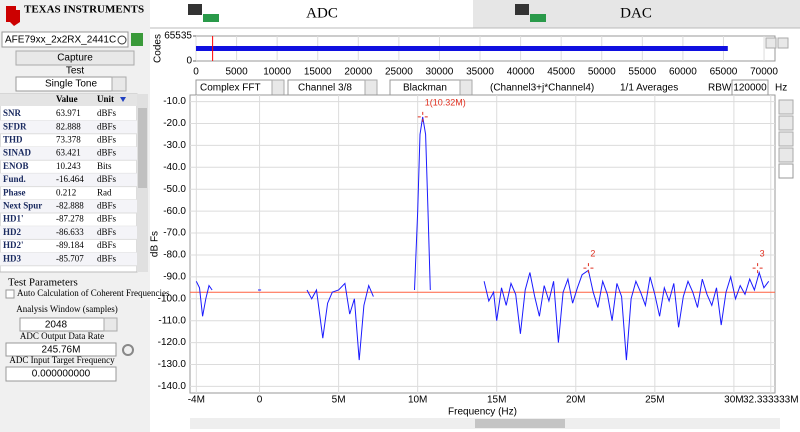 The width and height of the screenshot is (800, 432). Describe the element at coordinates (561, 72) in the screenshot. I see `strip-x-tick-label: 45000` at that location.